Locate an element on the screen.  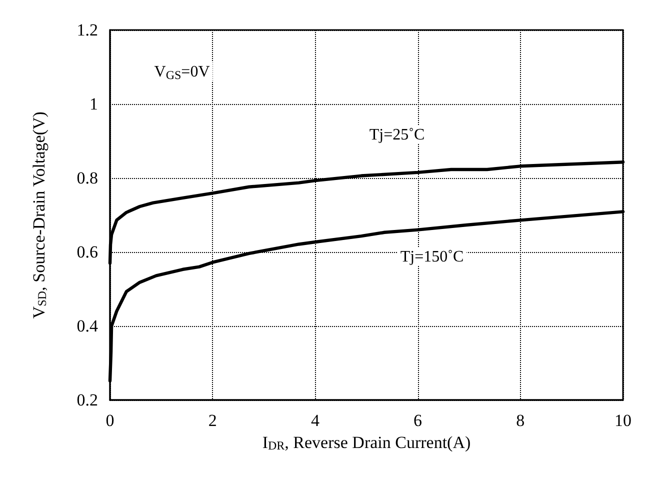
y-tick-label: 0.4 is located at coordinates (87, 326).